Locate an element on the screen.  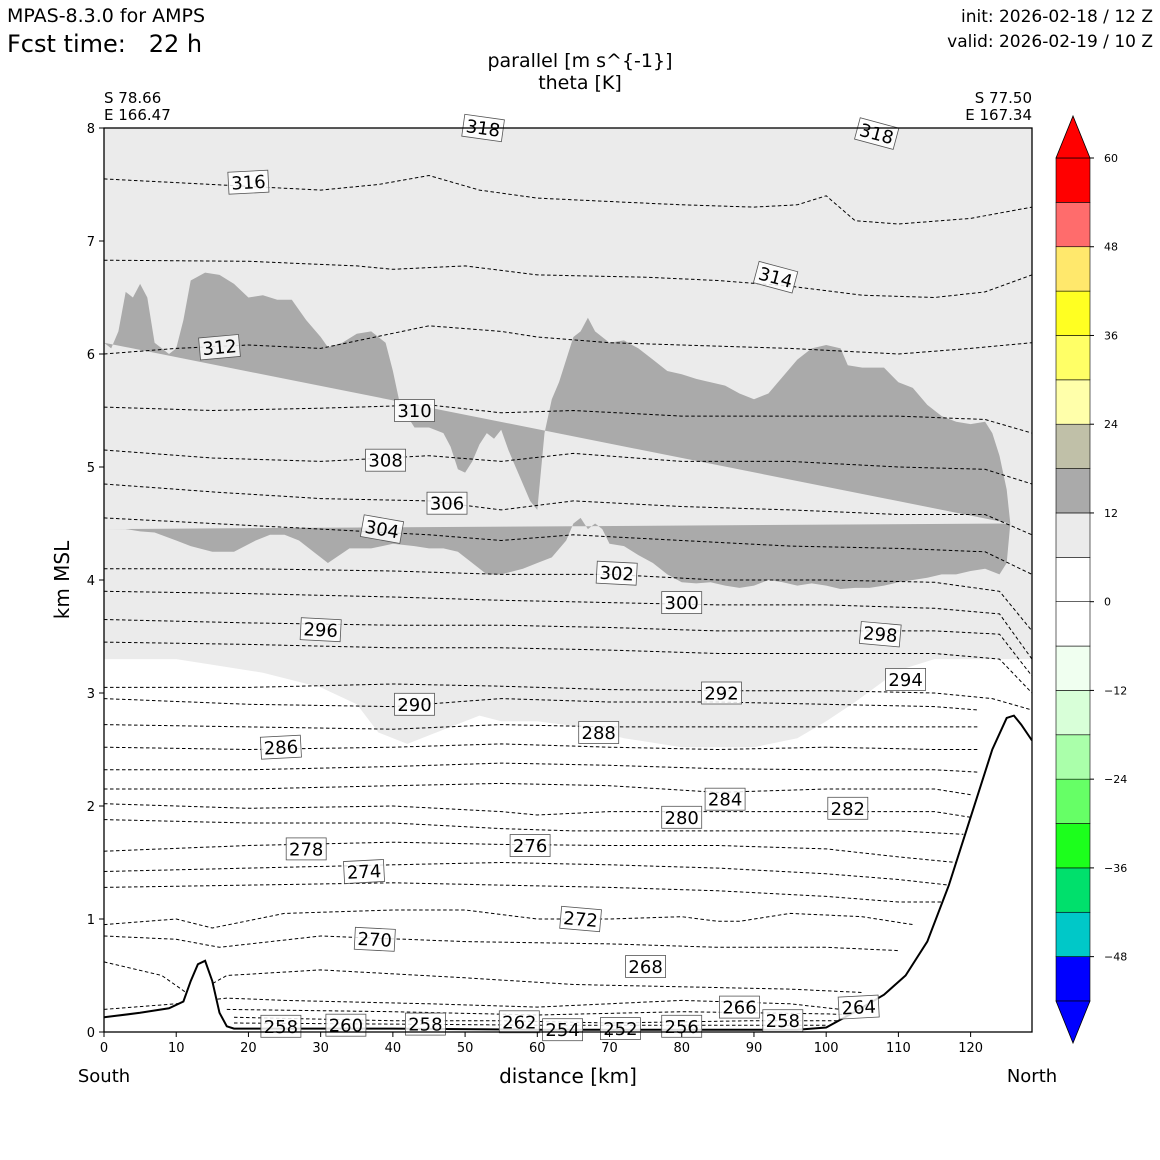
x-tick-label: 10 is located at coordinates (176, 1048).